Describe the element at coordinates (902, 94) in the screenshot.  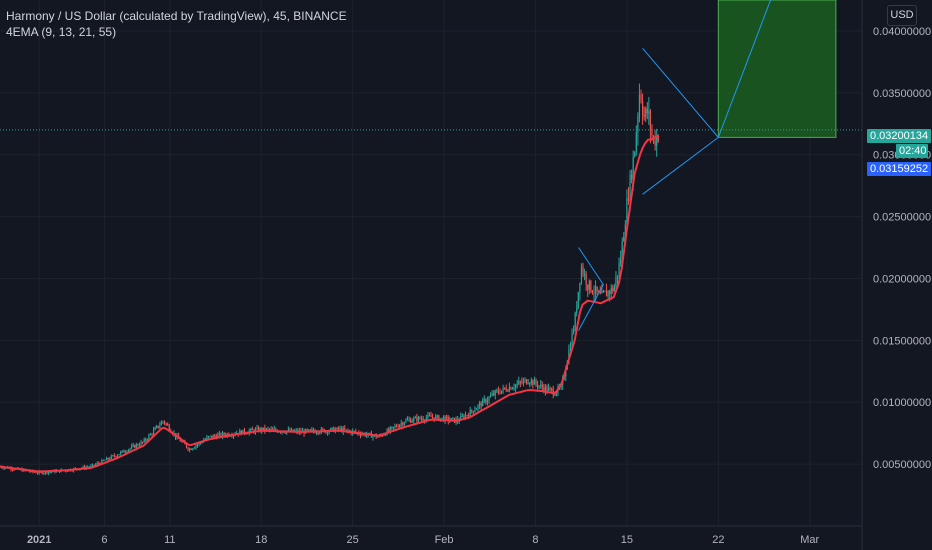
I see `y-tick-label: 0.03500000` at that location.